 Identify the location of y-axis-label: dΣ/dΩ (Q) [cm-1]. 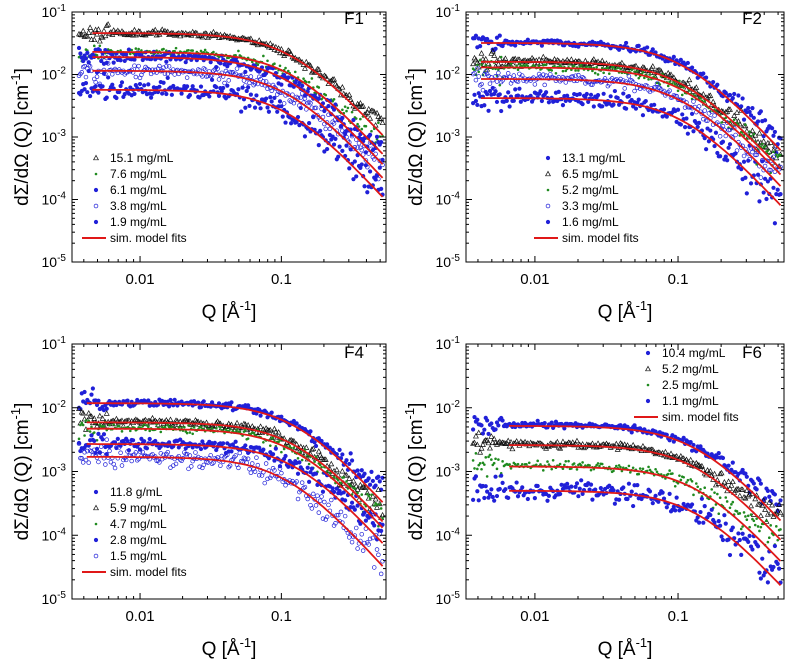
(414, 137).